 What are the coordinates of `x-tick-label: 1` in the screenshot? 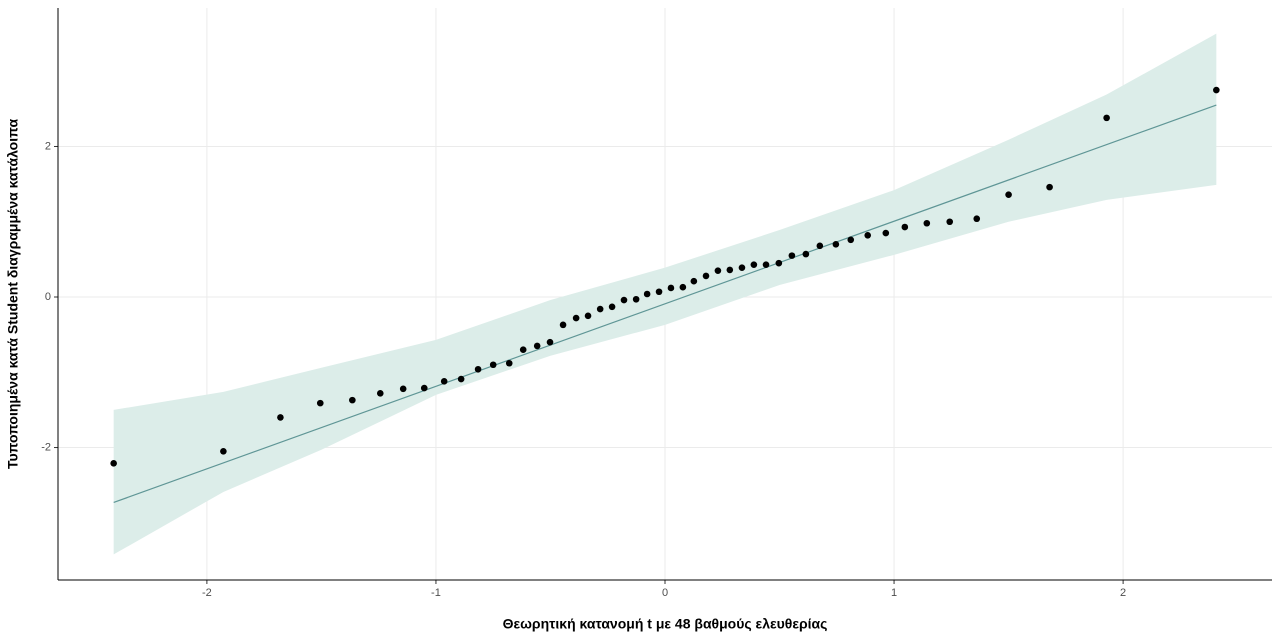 It's located at (894, 593).